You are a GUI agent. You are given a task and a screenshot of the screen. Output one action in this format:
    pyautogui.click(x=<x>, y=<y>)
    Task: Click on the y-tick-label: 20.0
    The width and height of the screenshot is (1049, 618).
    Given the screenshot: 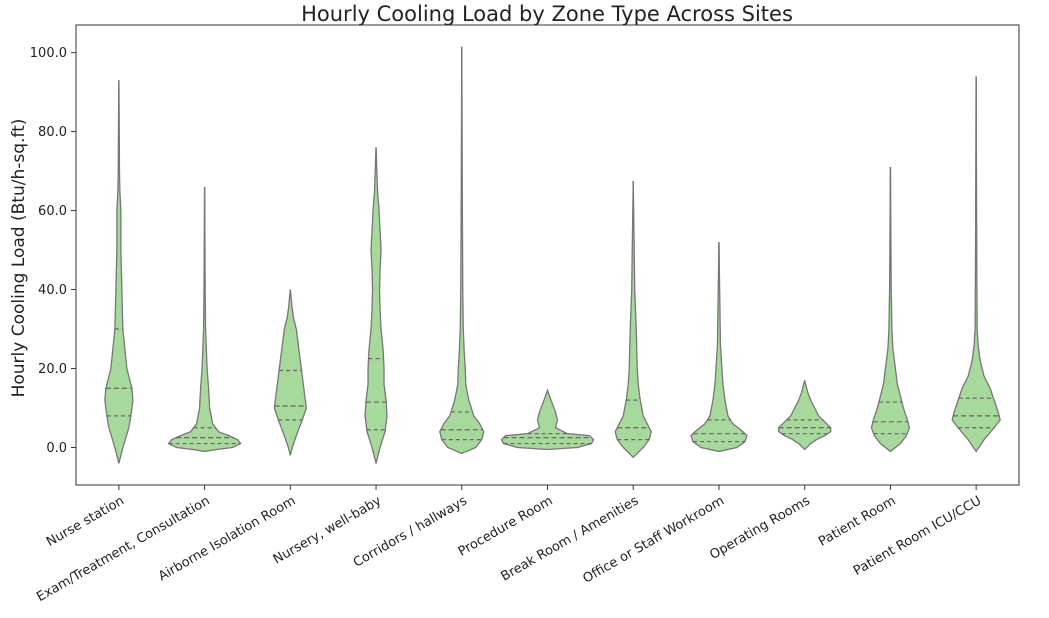 What is the action you would take?
    pyautogui.click(x=52, y=369)
    